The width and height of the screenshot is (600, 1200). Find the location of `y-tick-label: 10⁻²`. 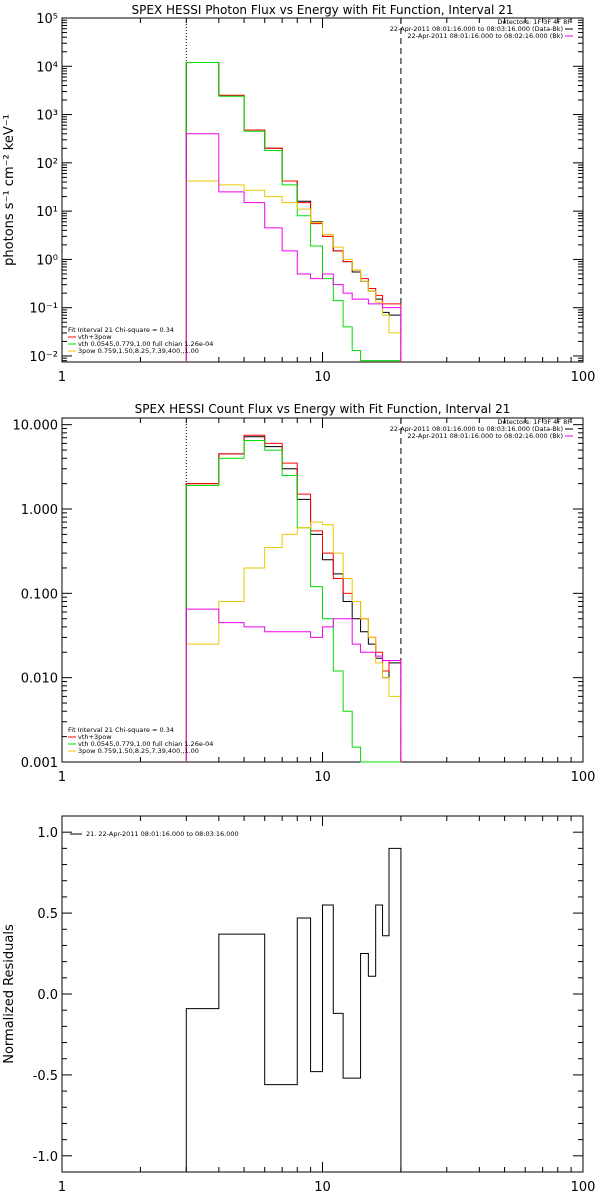

y-tick-label: 10⁻² is located at coordinates (43, 357).